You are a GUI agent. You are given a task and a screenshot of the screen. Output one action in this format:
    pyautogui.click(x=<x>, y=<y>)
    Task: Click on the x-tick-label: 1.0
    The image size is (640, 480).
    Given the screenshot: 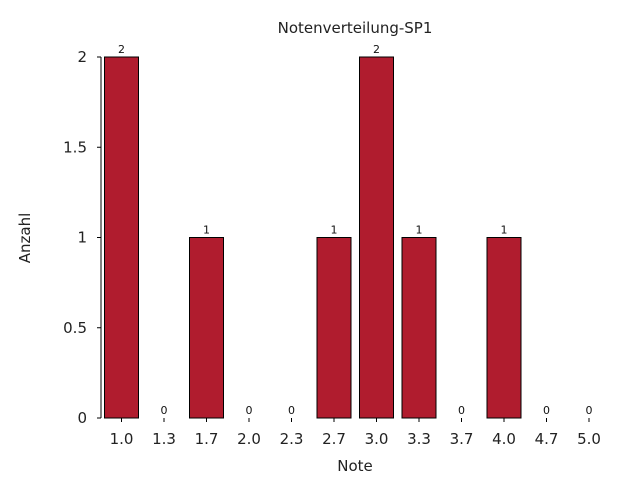 What is the action you would take?
    pyautogui.click(x=122, y=439)
    